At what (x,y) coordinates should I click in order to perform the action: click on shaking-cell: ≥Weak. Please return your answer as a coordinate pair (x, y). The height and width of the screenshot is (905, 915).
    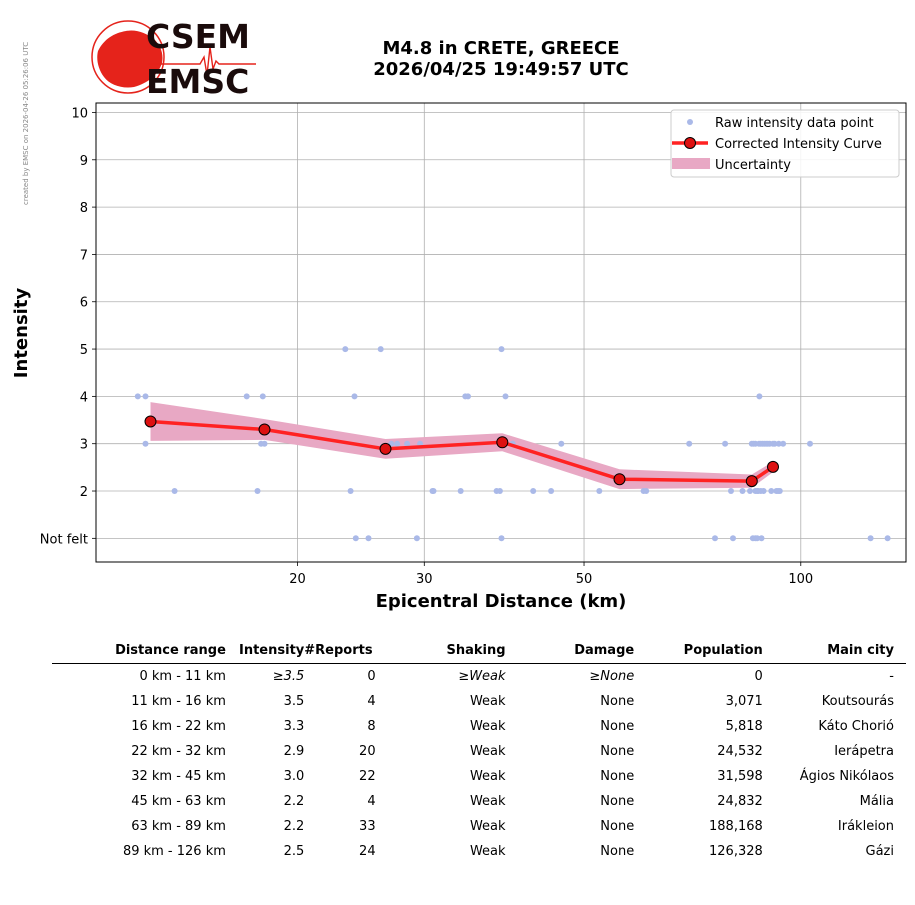
    Looking at the image, I should click on (482, 676).